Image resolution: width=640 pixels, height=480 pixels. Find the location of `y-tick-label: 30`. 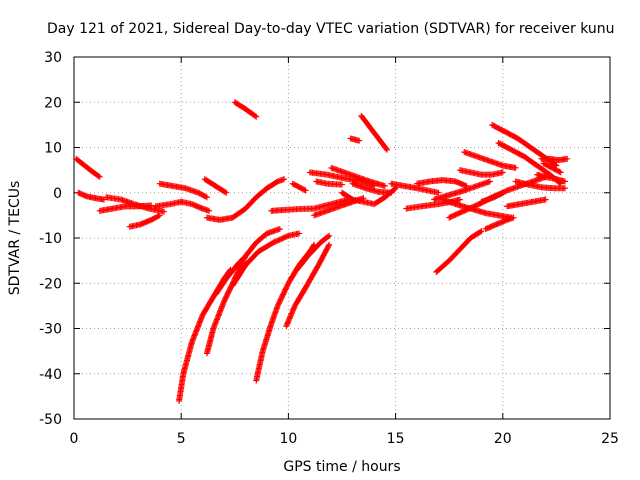

y-tick-label: 30 is located at coordinates (53, 58).